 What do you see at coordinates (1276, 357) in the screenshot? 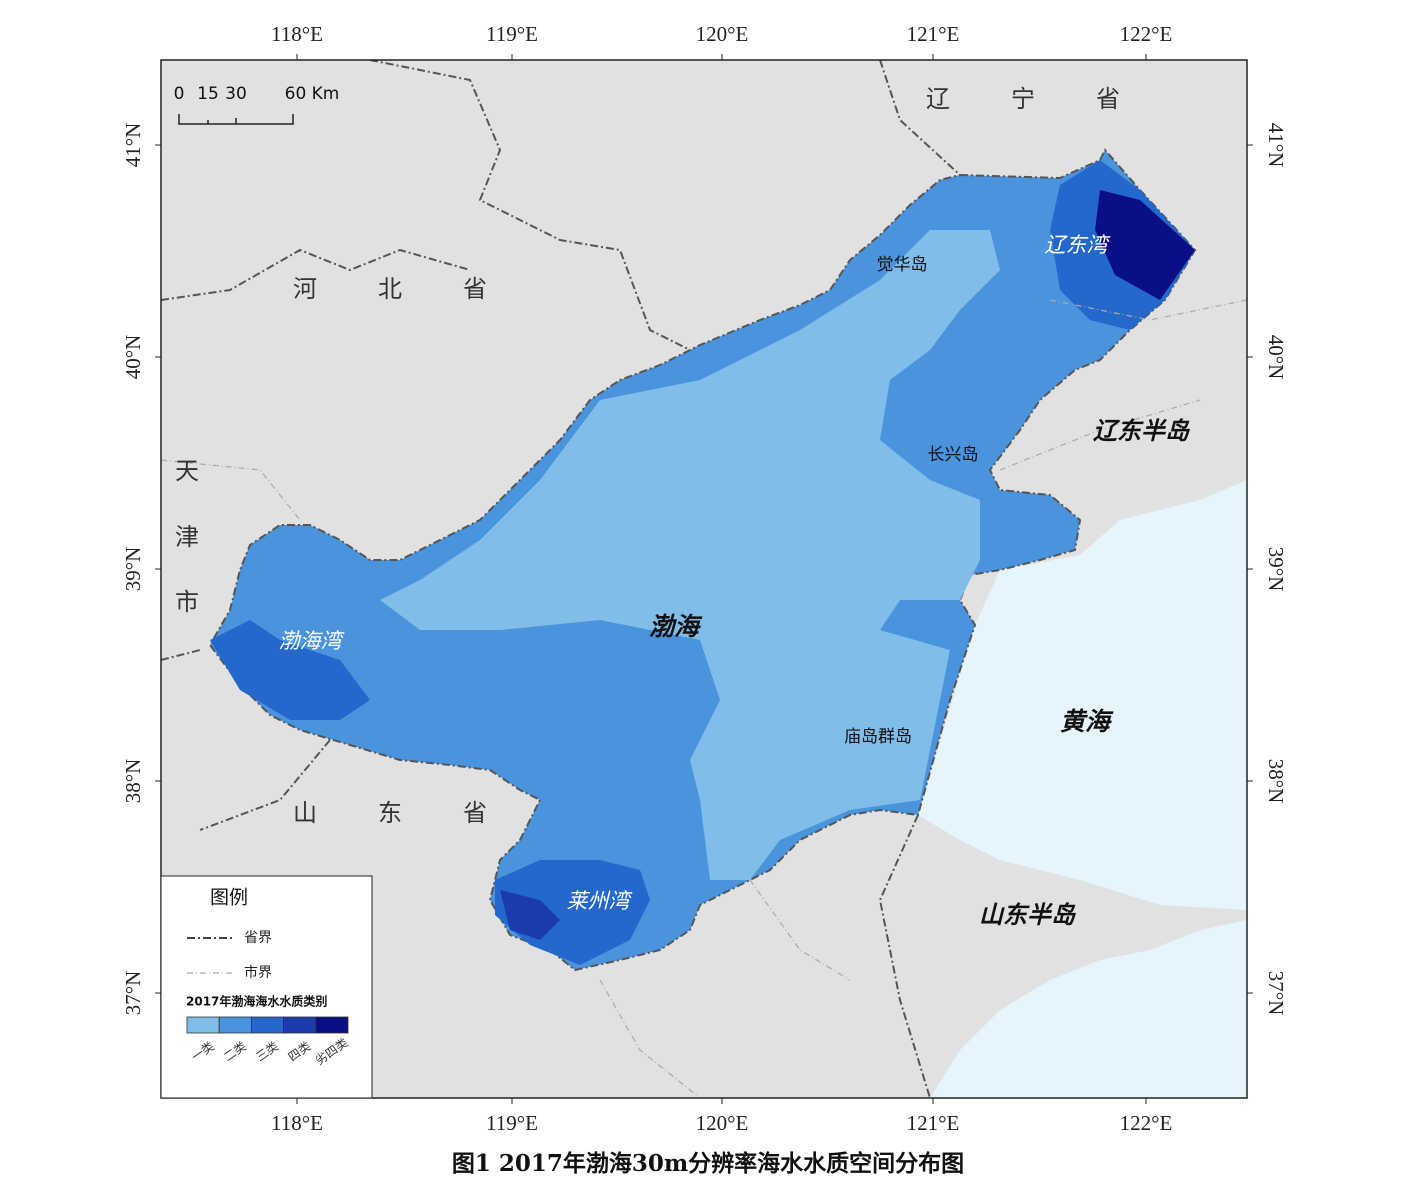
I see `lat-label-right: 40°N` at bounding box center [1276, 357].